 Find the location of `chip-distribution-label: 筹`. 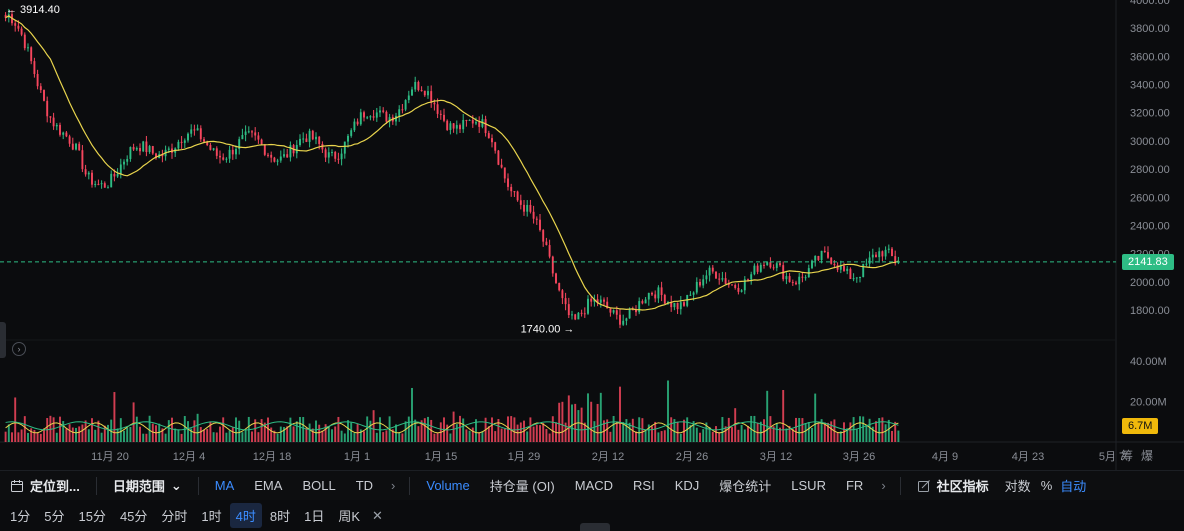

chip-distribution-label: 筹 is located at coordinates (1127, 456).